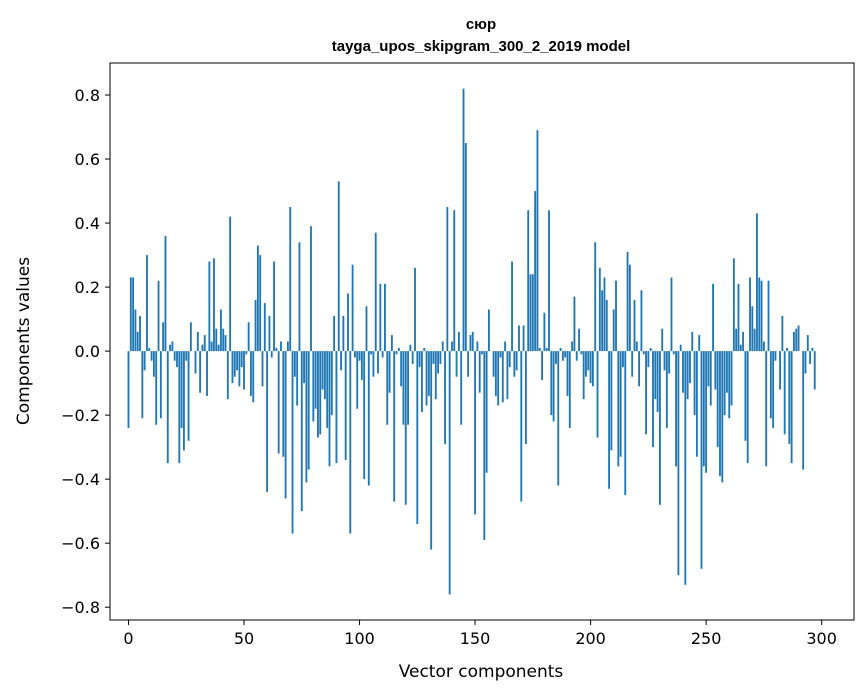 Image resolution: width=867 pixels, height=696 pixels. Describe the element at coordinates (481, 672) in the screenshot. I see `x-axis-label: Vector components` at that location.